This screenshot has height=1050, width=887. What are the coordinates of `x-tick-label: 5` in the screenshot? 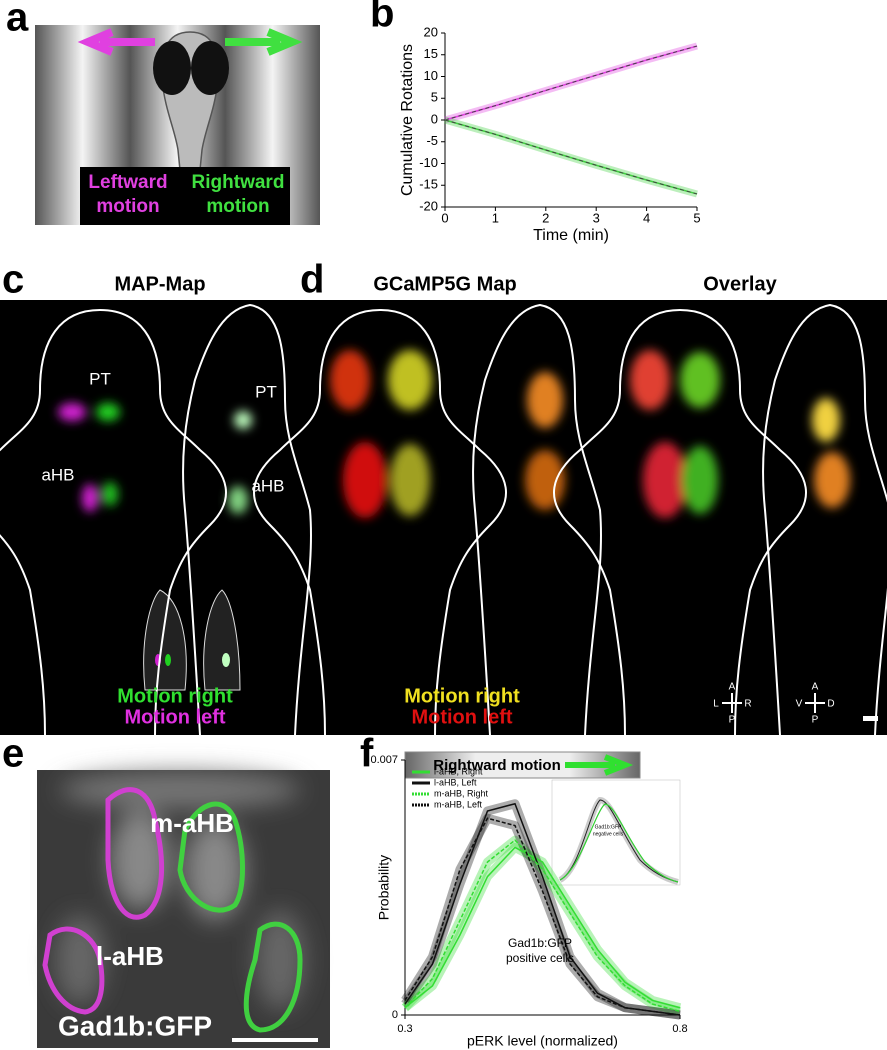 It's located at (696, 217).